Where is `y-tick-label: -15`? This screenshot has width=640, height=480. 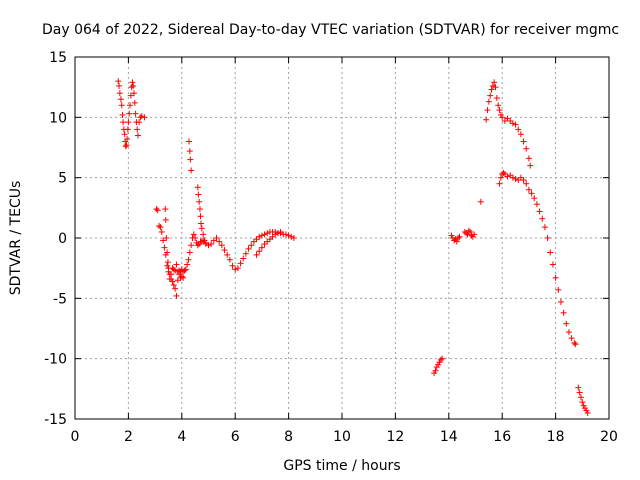 y-tick-label: -15 is located at coordinates (55, 420).